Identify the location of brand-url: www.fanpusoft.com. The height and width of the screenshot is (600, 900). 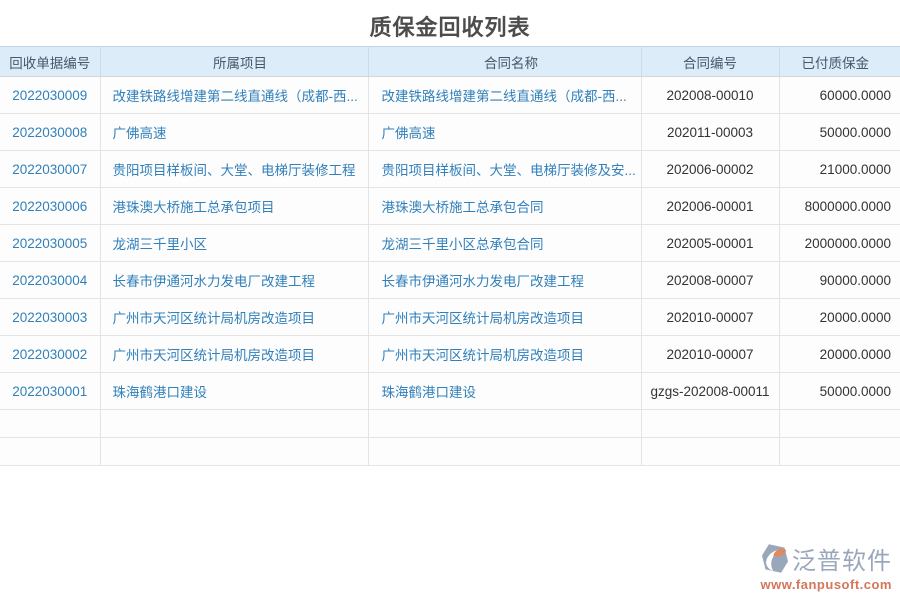
(826, 584).